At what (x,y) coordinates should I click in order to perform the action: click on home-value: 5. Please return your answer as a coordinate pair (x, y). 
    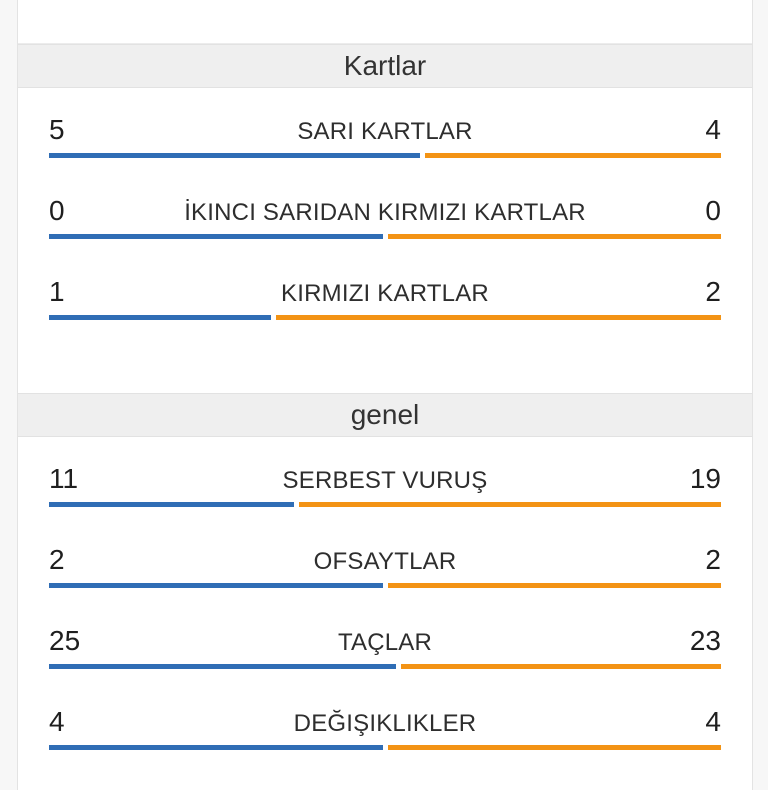
    Looking at the image, I should click on (57, 129).